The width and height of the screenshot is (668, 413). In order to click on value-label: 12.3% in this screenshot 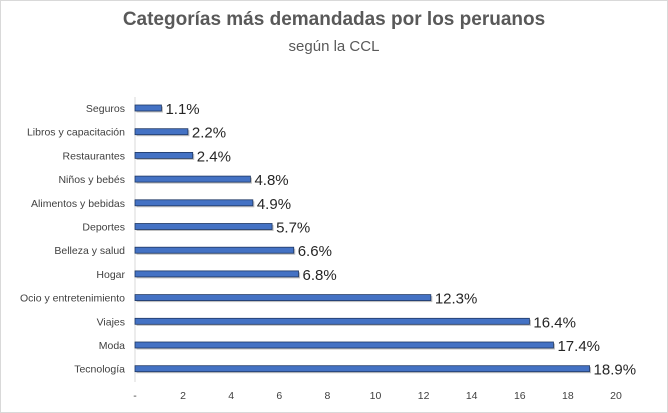, I will do `click(456, 299)`.